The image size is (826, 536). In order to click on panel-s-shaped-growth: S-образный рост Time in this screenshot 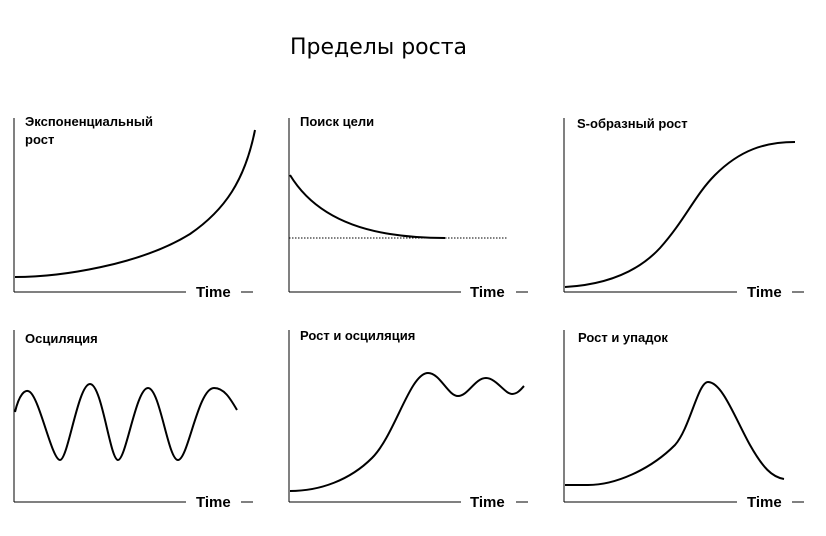, I will do `click(683, 208)`.